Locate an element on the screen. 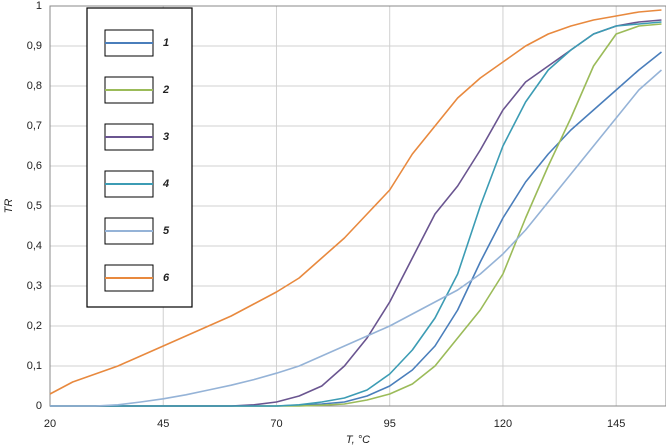 The image size is (666, 448). y-tick-label: 0 is located at coordinates (39, 406).